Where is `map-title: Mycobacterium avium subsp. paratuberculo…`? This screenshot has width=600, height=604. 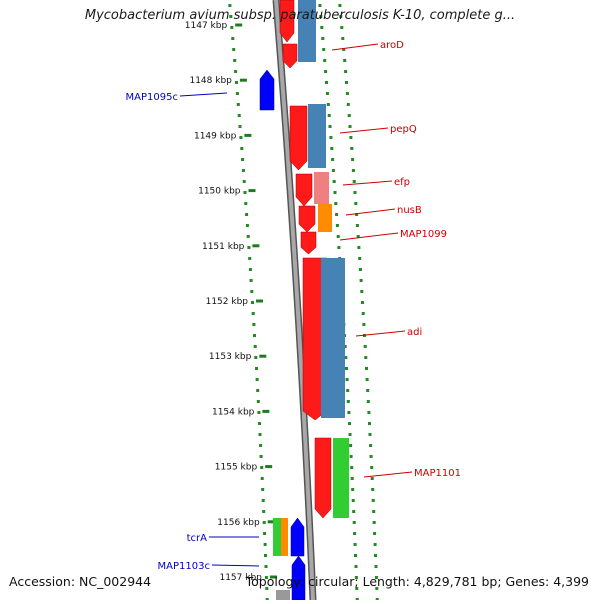
map-title: Mycobacterium avium subsp. paratuberculo… is located at coordinates (300, 15).